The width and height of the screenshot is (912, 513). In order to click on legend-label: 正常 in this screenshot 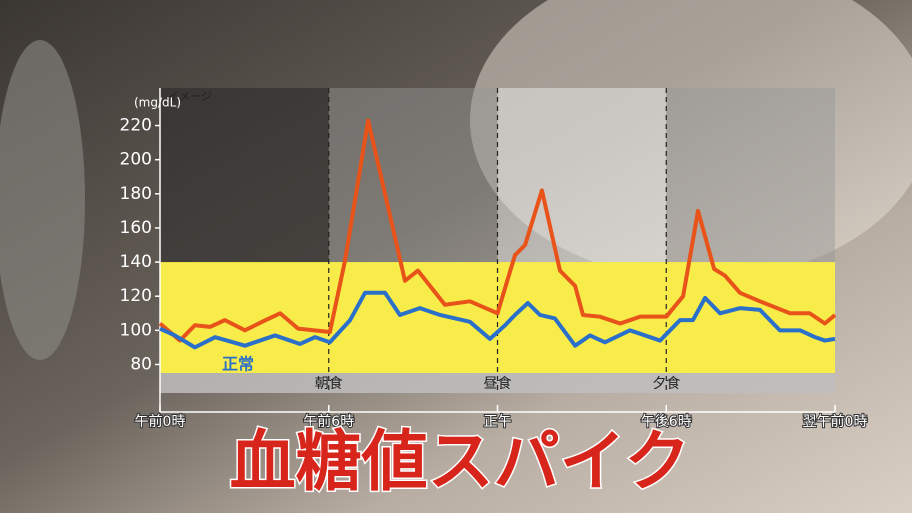, I will do `click(238, 364)`.